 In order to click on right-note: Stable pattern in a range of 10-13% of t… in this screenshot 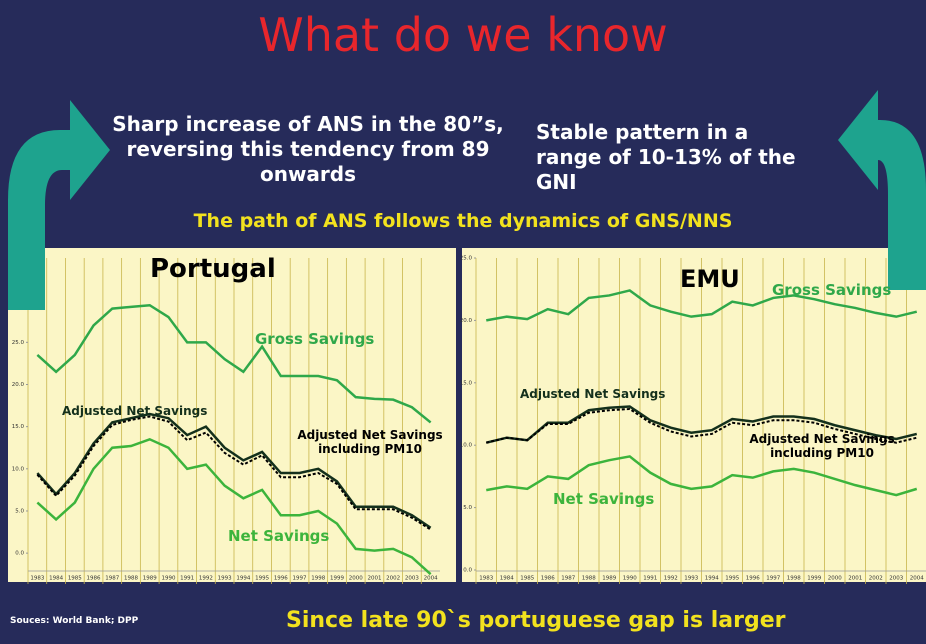, I will do `click(666, 157)`.